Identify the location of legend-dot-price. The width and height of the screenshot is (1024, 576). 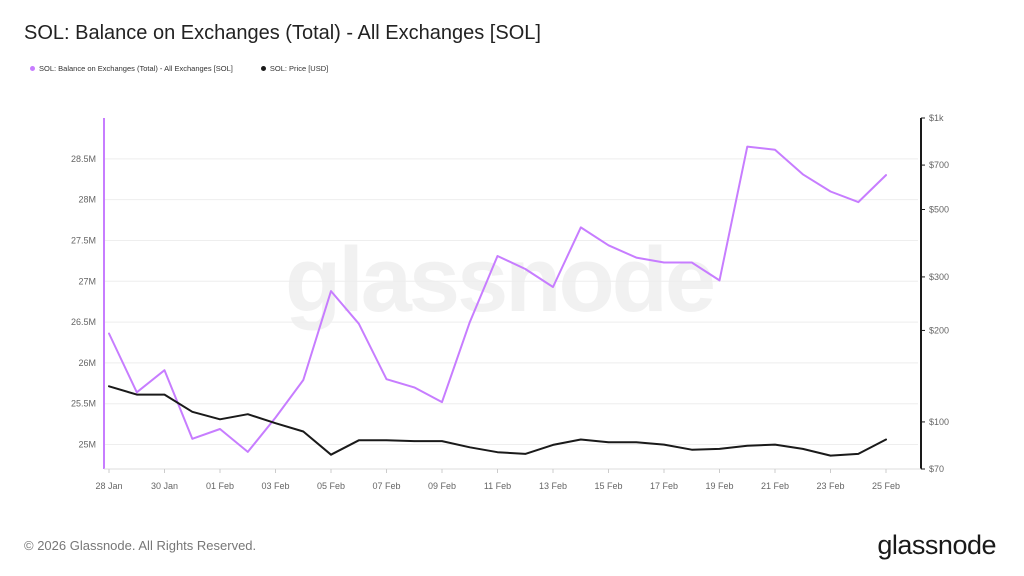
(263, 68).